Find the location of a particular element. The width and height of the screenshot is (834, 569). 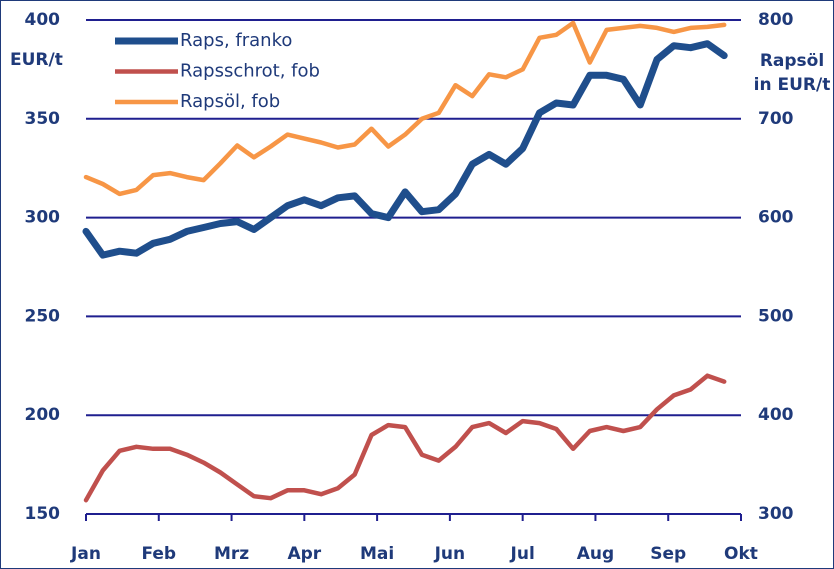

x-tick-label: Mai is located at coordinates (377, 554).